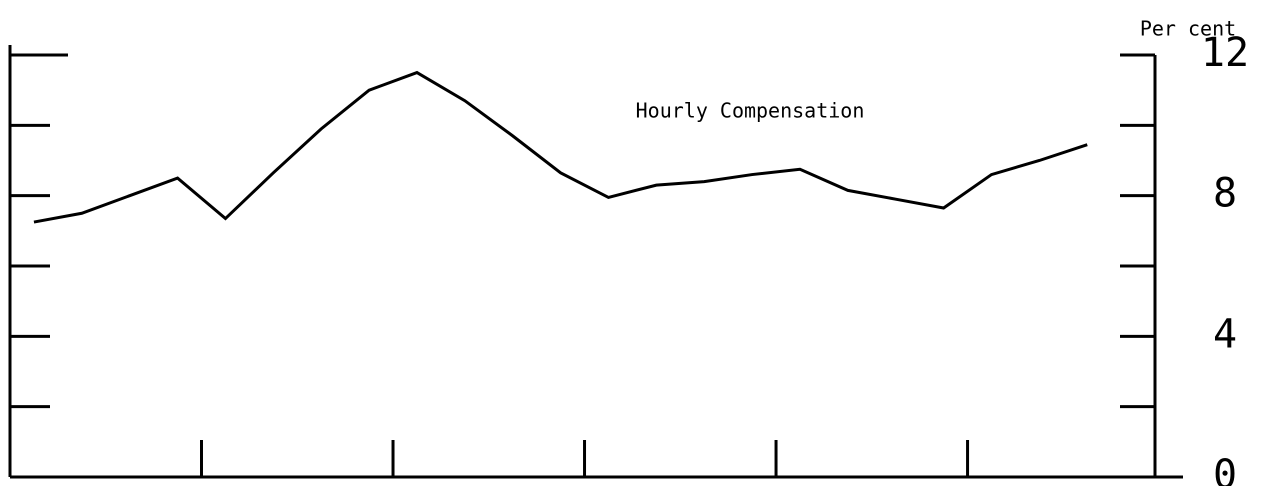 This screenshot has height=490, width=1263. What do you see at coordinates (1225, 334) in the screenshot?
I see `y-tick-label: 4` at bounding box center [1225, 334].